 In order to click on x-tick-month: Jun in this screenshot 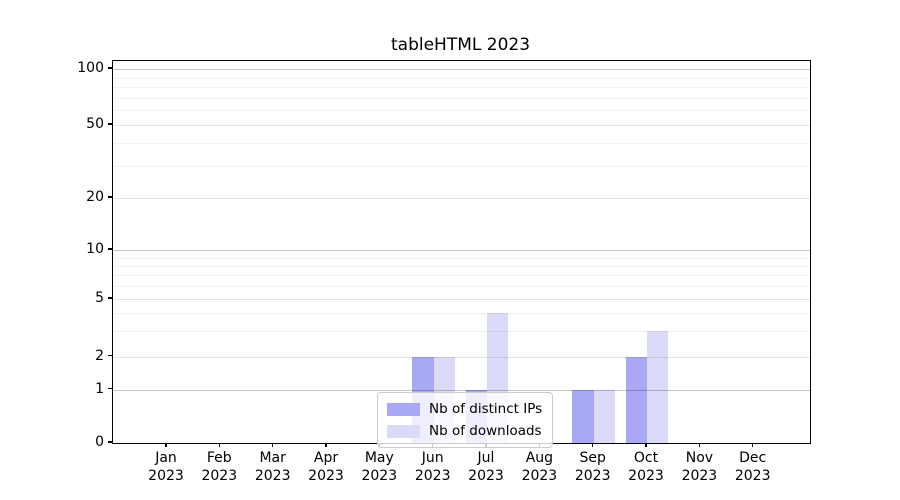, I will do `click(432, 458)`.